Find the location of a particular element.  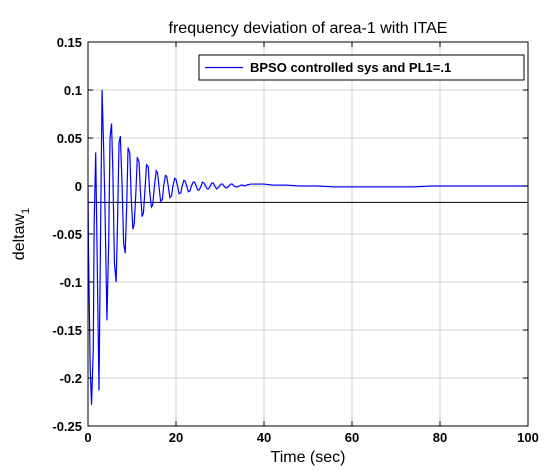

legend: BPSO controlled sys and PL1=.1 is located at coordinates (361, 67).